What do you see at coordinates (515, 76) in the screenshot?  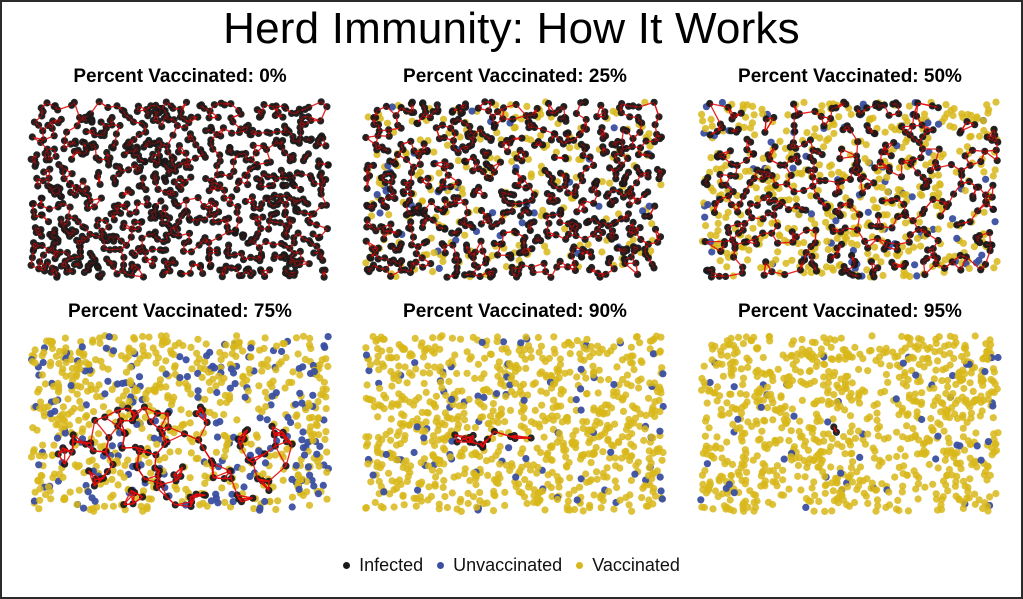 I see `panel-title-25: Percent Vaccinated: 25%` at bounding box center [515, 76].